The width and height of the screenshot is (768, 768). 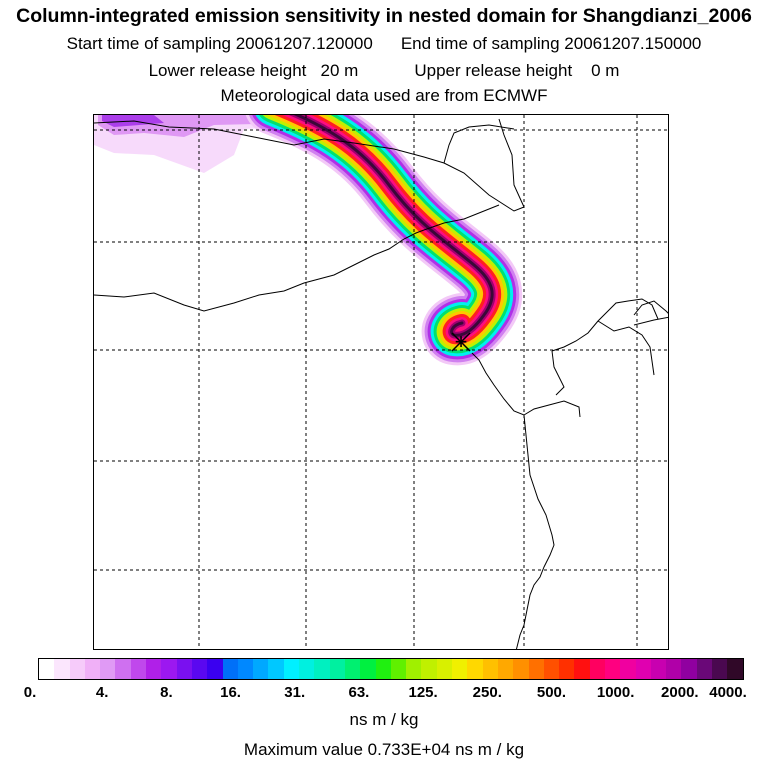 I want to click on colorbar-tick-label: 63., so click(x=359, y=692).